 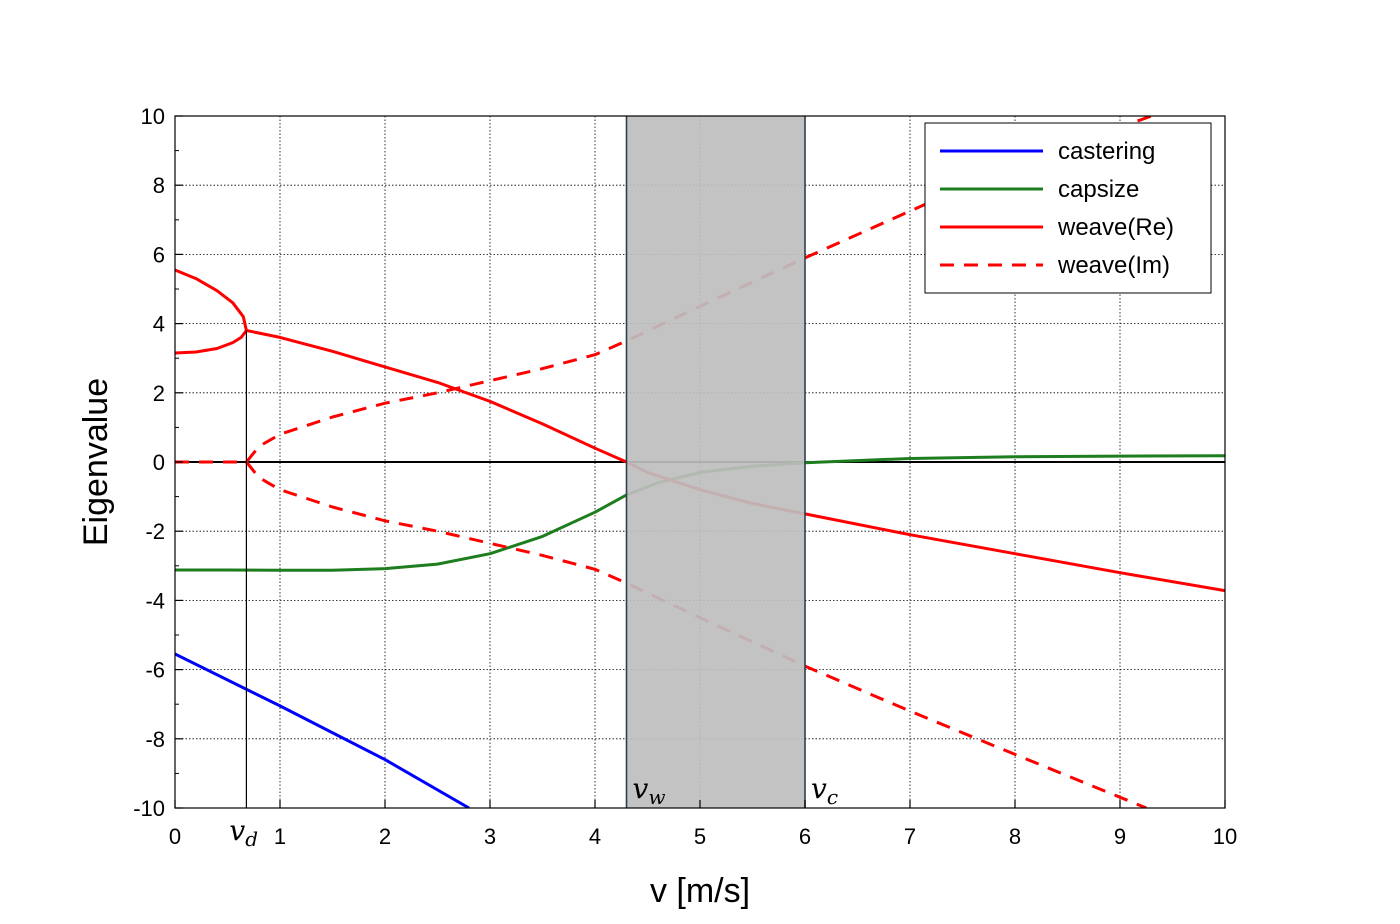 I want to click on x-tick-label: 9, so click(x=1120, y=836).